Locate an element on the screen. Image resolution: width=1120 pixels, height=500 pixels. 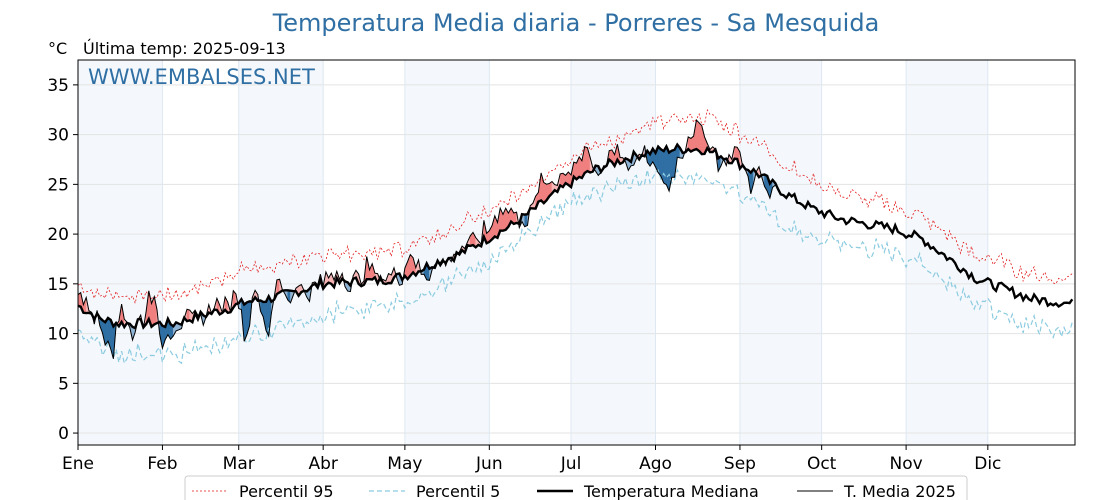
y-tick-label: 15 is located at coordinates (58, 285).